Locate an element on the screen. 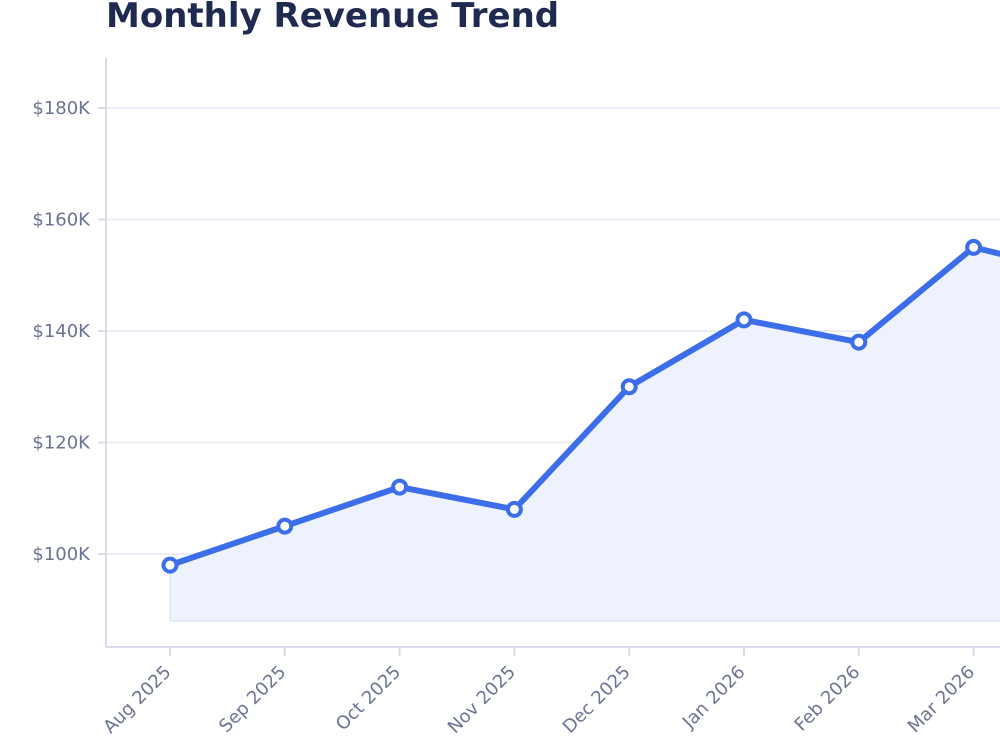 The image size is (1000, 750). y-tick-label: $120K is located at coordinates (61, 443).